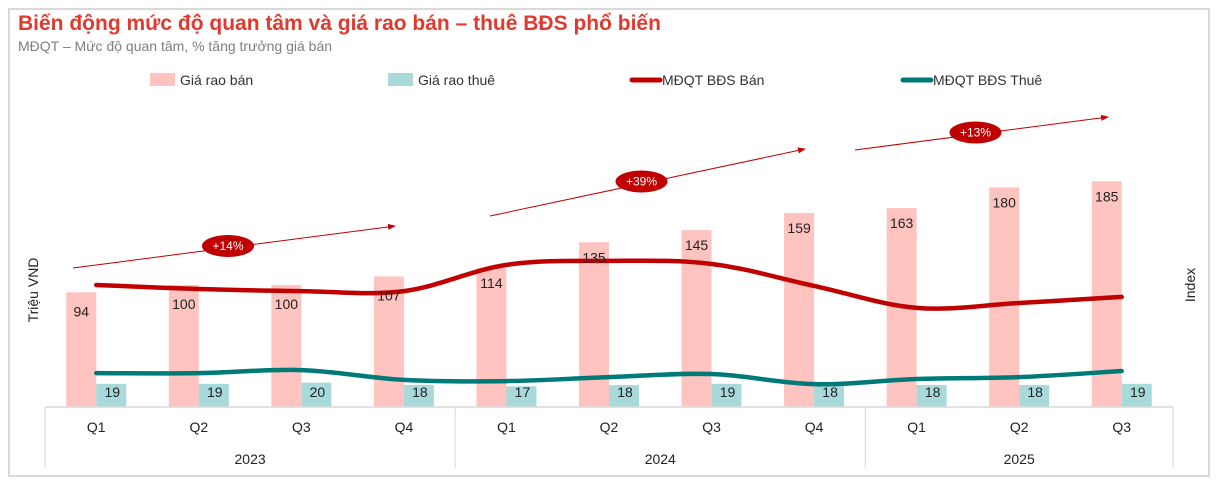 The height and width of the screenshot is (485, 1220). What do you see at coordinates (697, 245) in the screenshot?
I see `data-label-gia-rao-ban: 145` at bounding box center [697, 245].